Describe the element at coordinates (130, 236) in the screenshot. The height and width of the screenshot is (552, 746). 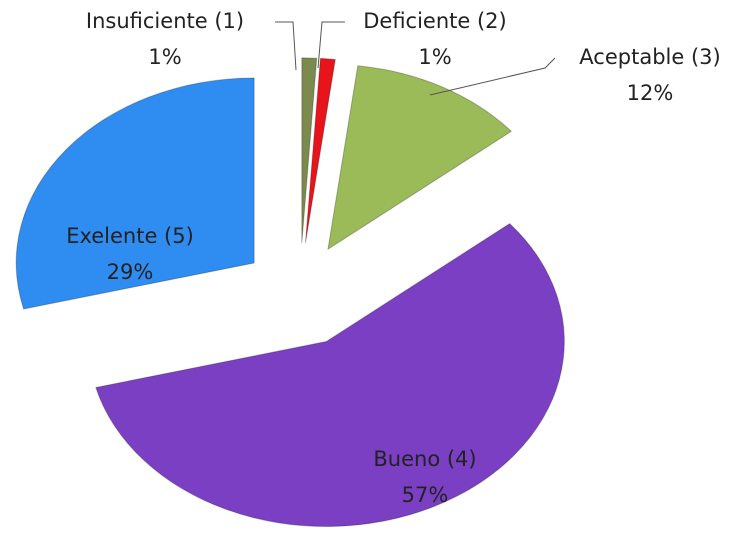
I see `category-label: Exelente (5)` at that location.